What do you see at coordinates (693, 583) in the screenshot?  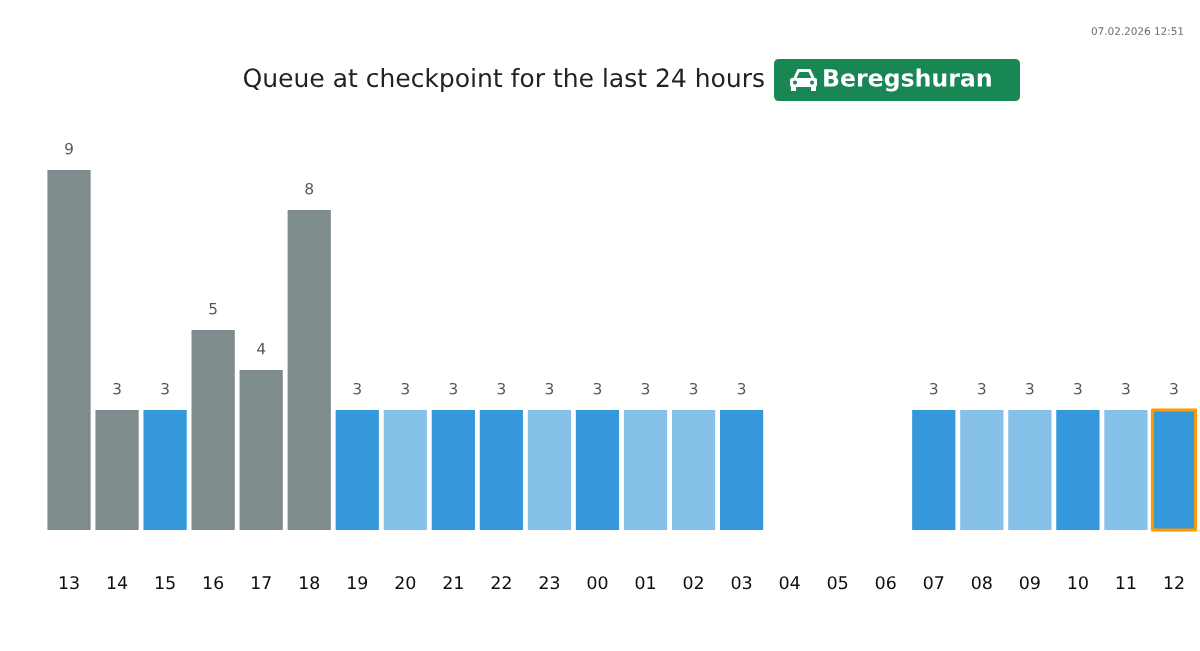 I see `x-tick-label: 02` at bounding box center [693, 583].